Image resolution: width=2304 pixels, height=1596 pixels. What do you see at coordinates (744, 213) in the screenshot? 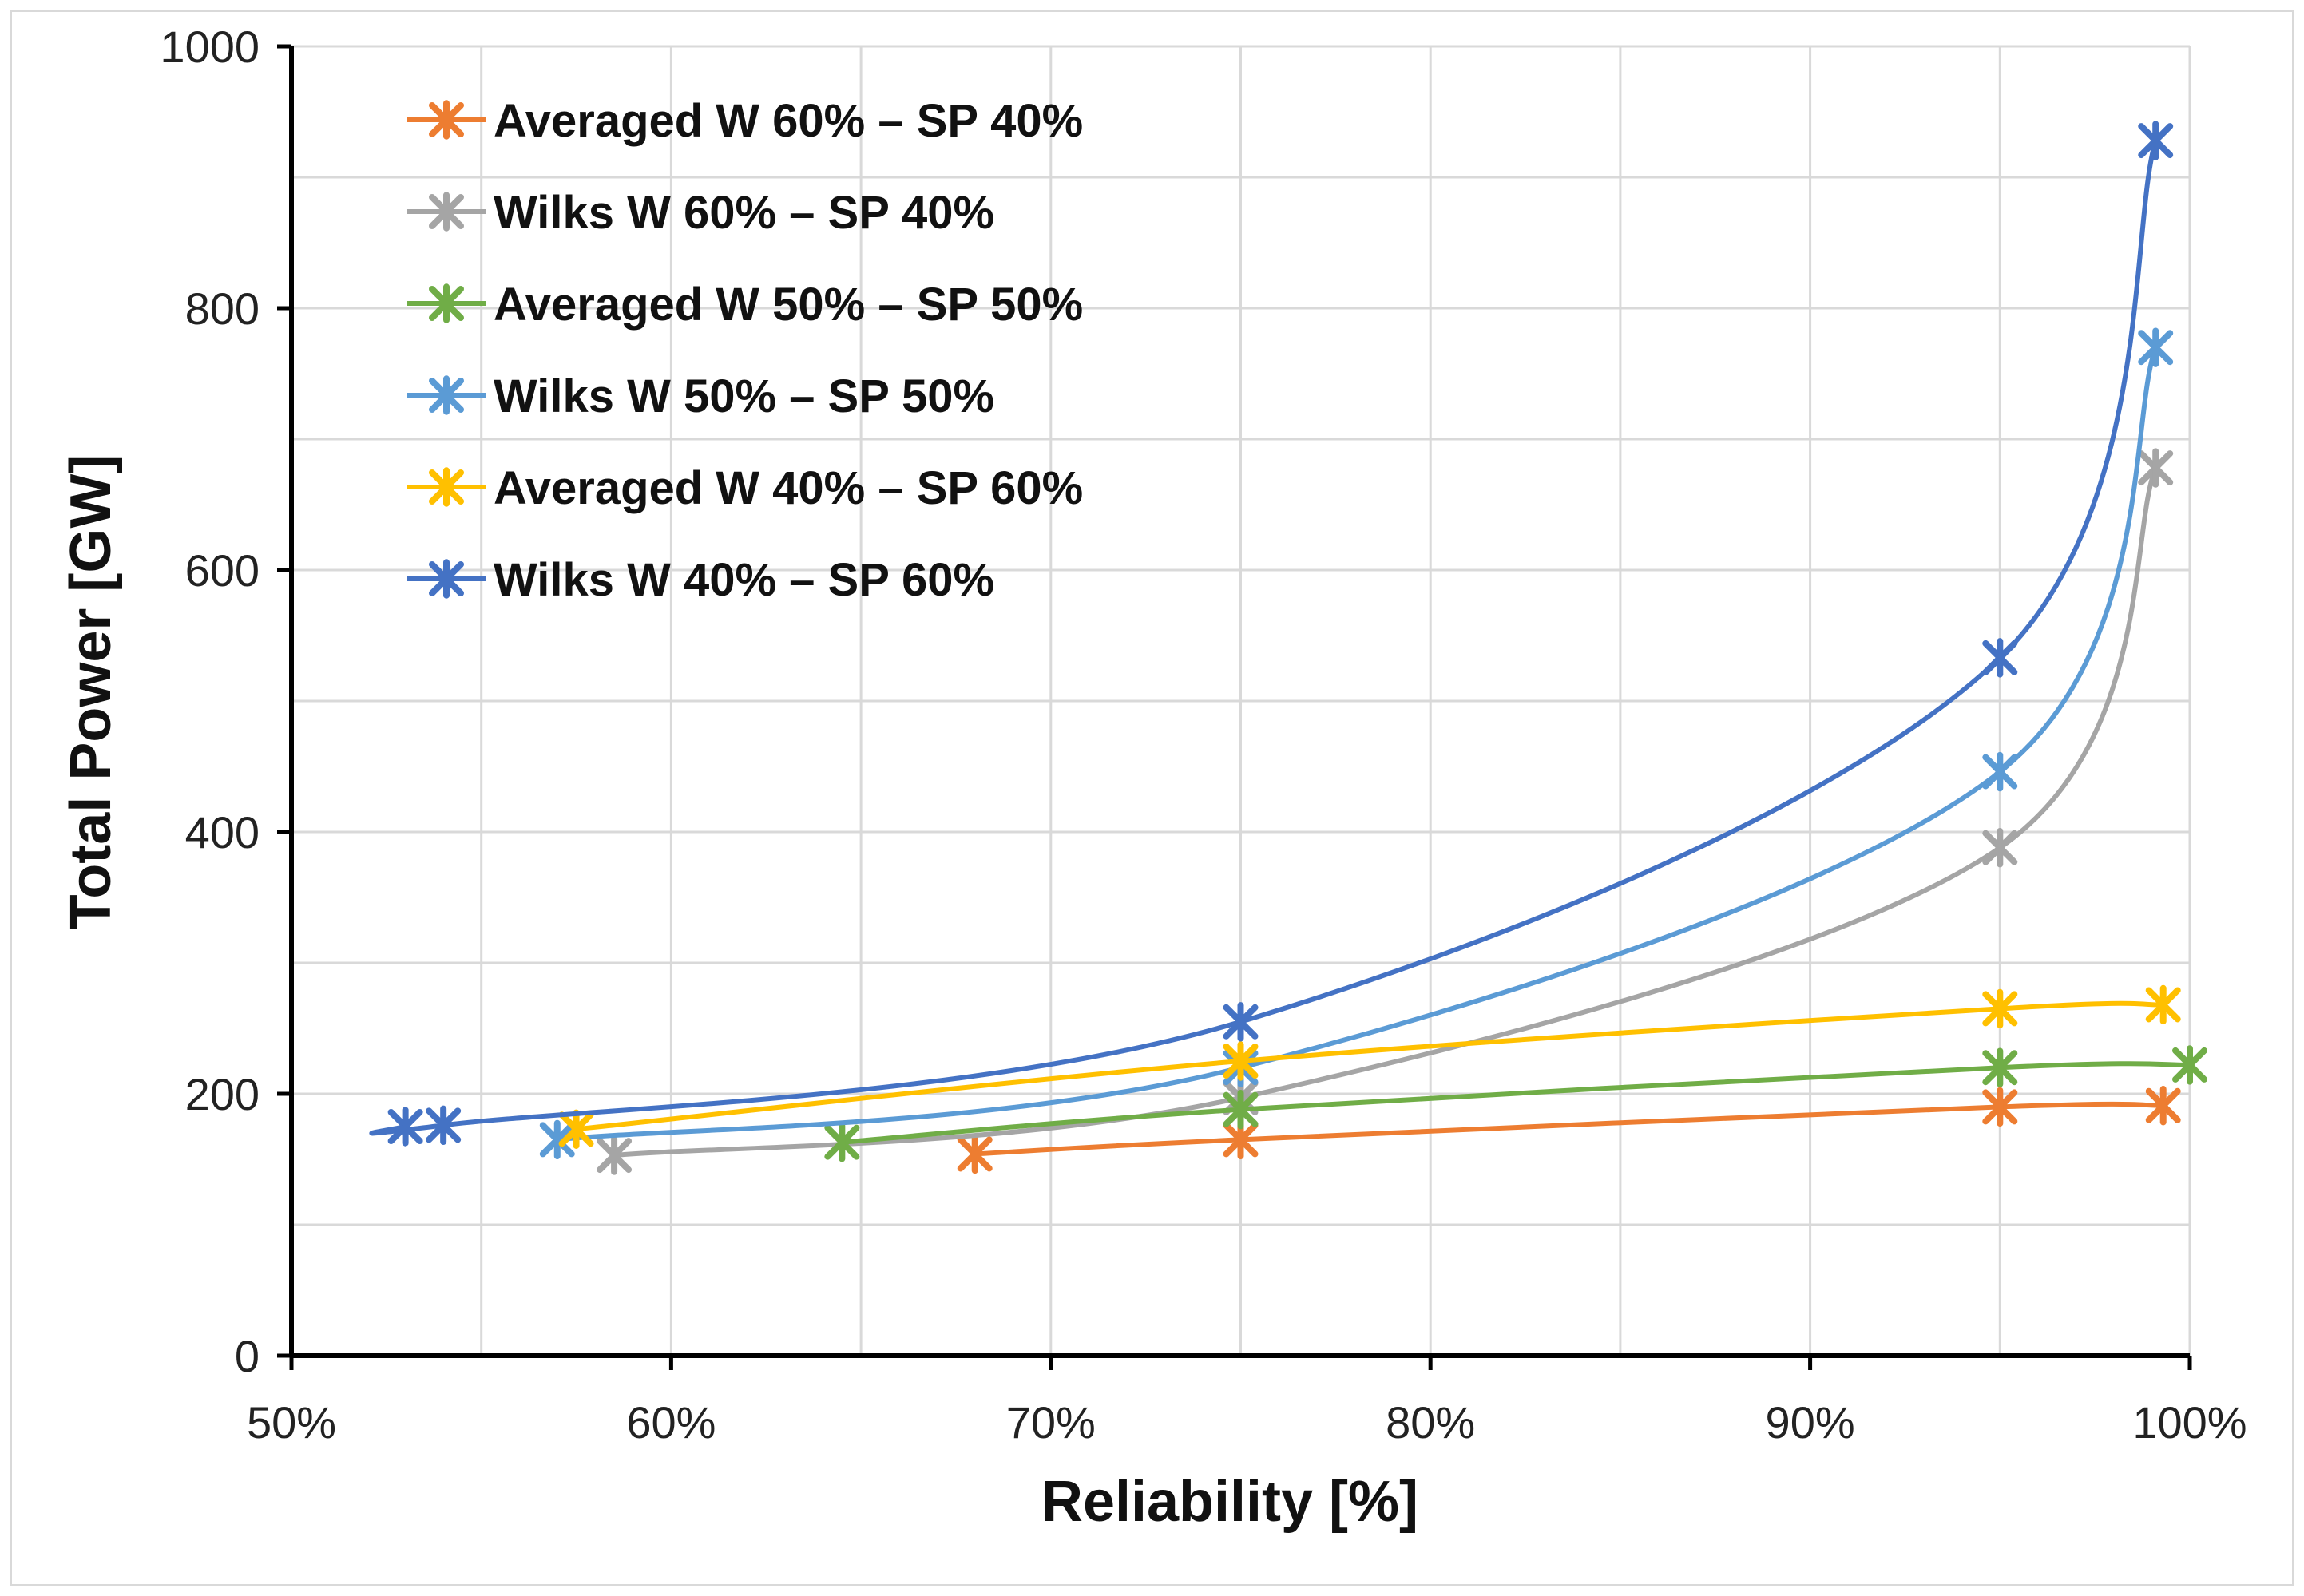
I see `legend-label: Wilks W 60% – SP 40%` at bounding box center [744, 213].